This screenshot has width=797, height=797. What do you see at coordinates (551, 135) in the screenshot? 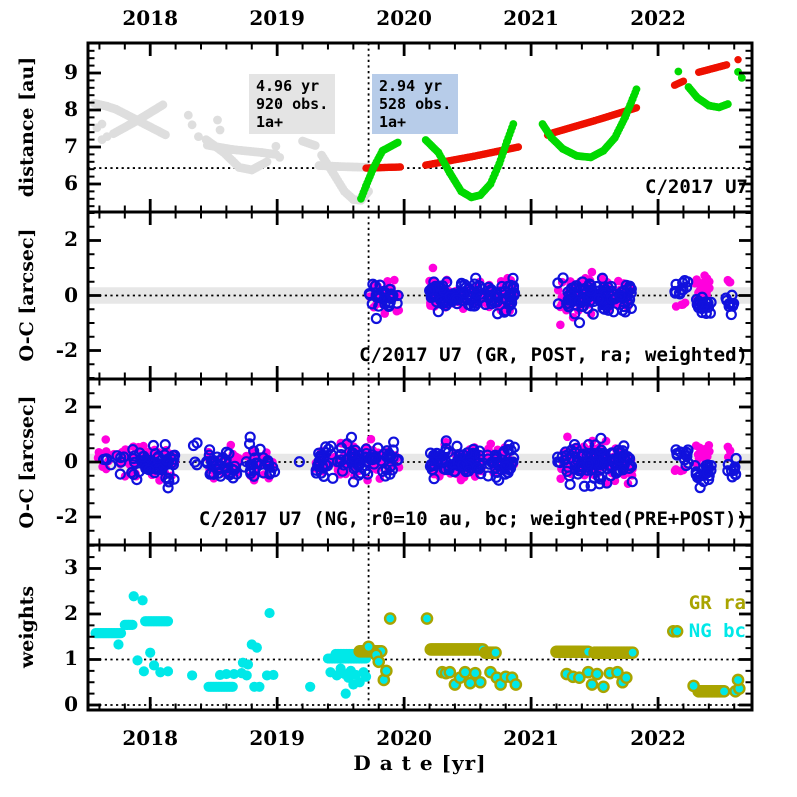
I see `series-geocentric-distance` at bounding box center [551, 135].